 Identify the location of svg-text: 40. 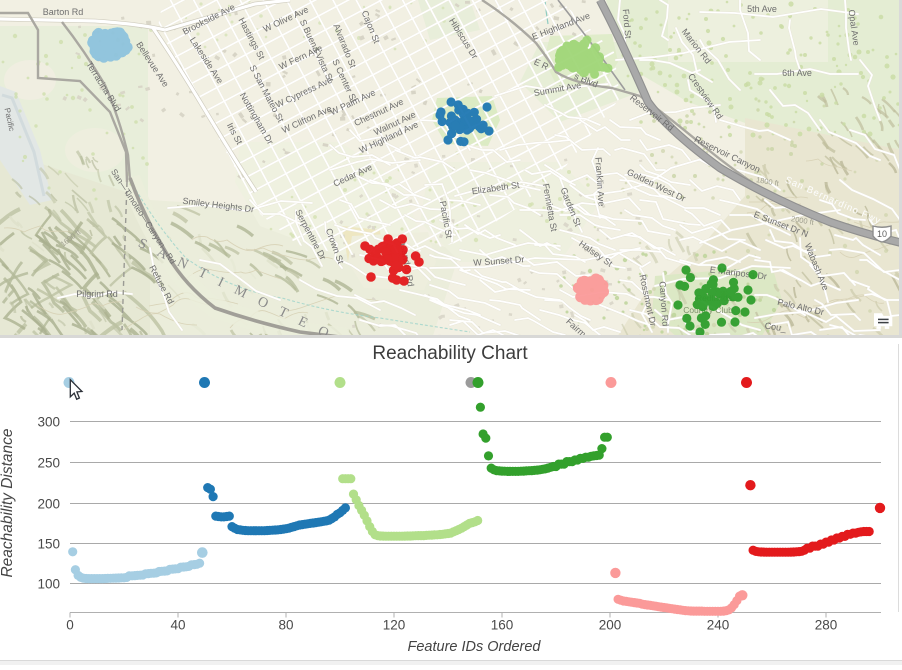
(177, 625).